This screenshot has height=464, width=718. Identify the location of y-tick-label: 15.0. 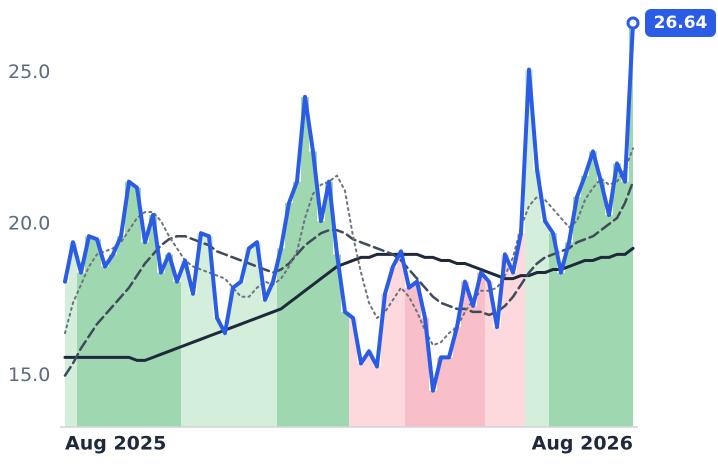
(29, 375).